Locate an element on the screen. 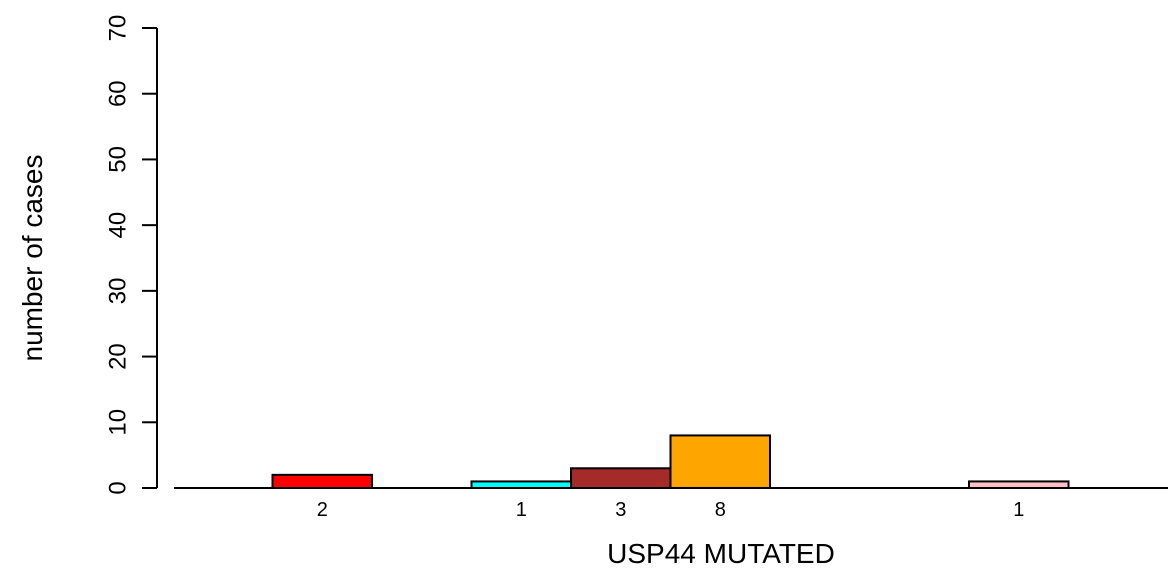 The height and width of the screenshot is (571, 1169). y-tick-label: 20 is located at coordinates (117, 356).